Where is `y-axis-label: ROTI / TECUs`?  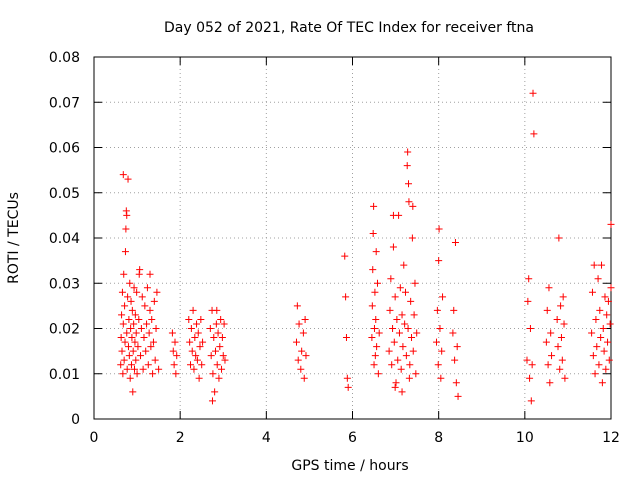
y-axis-label: ROTI / TECUs is located at coordinates (14, 238).